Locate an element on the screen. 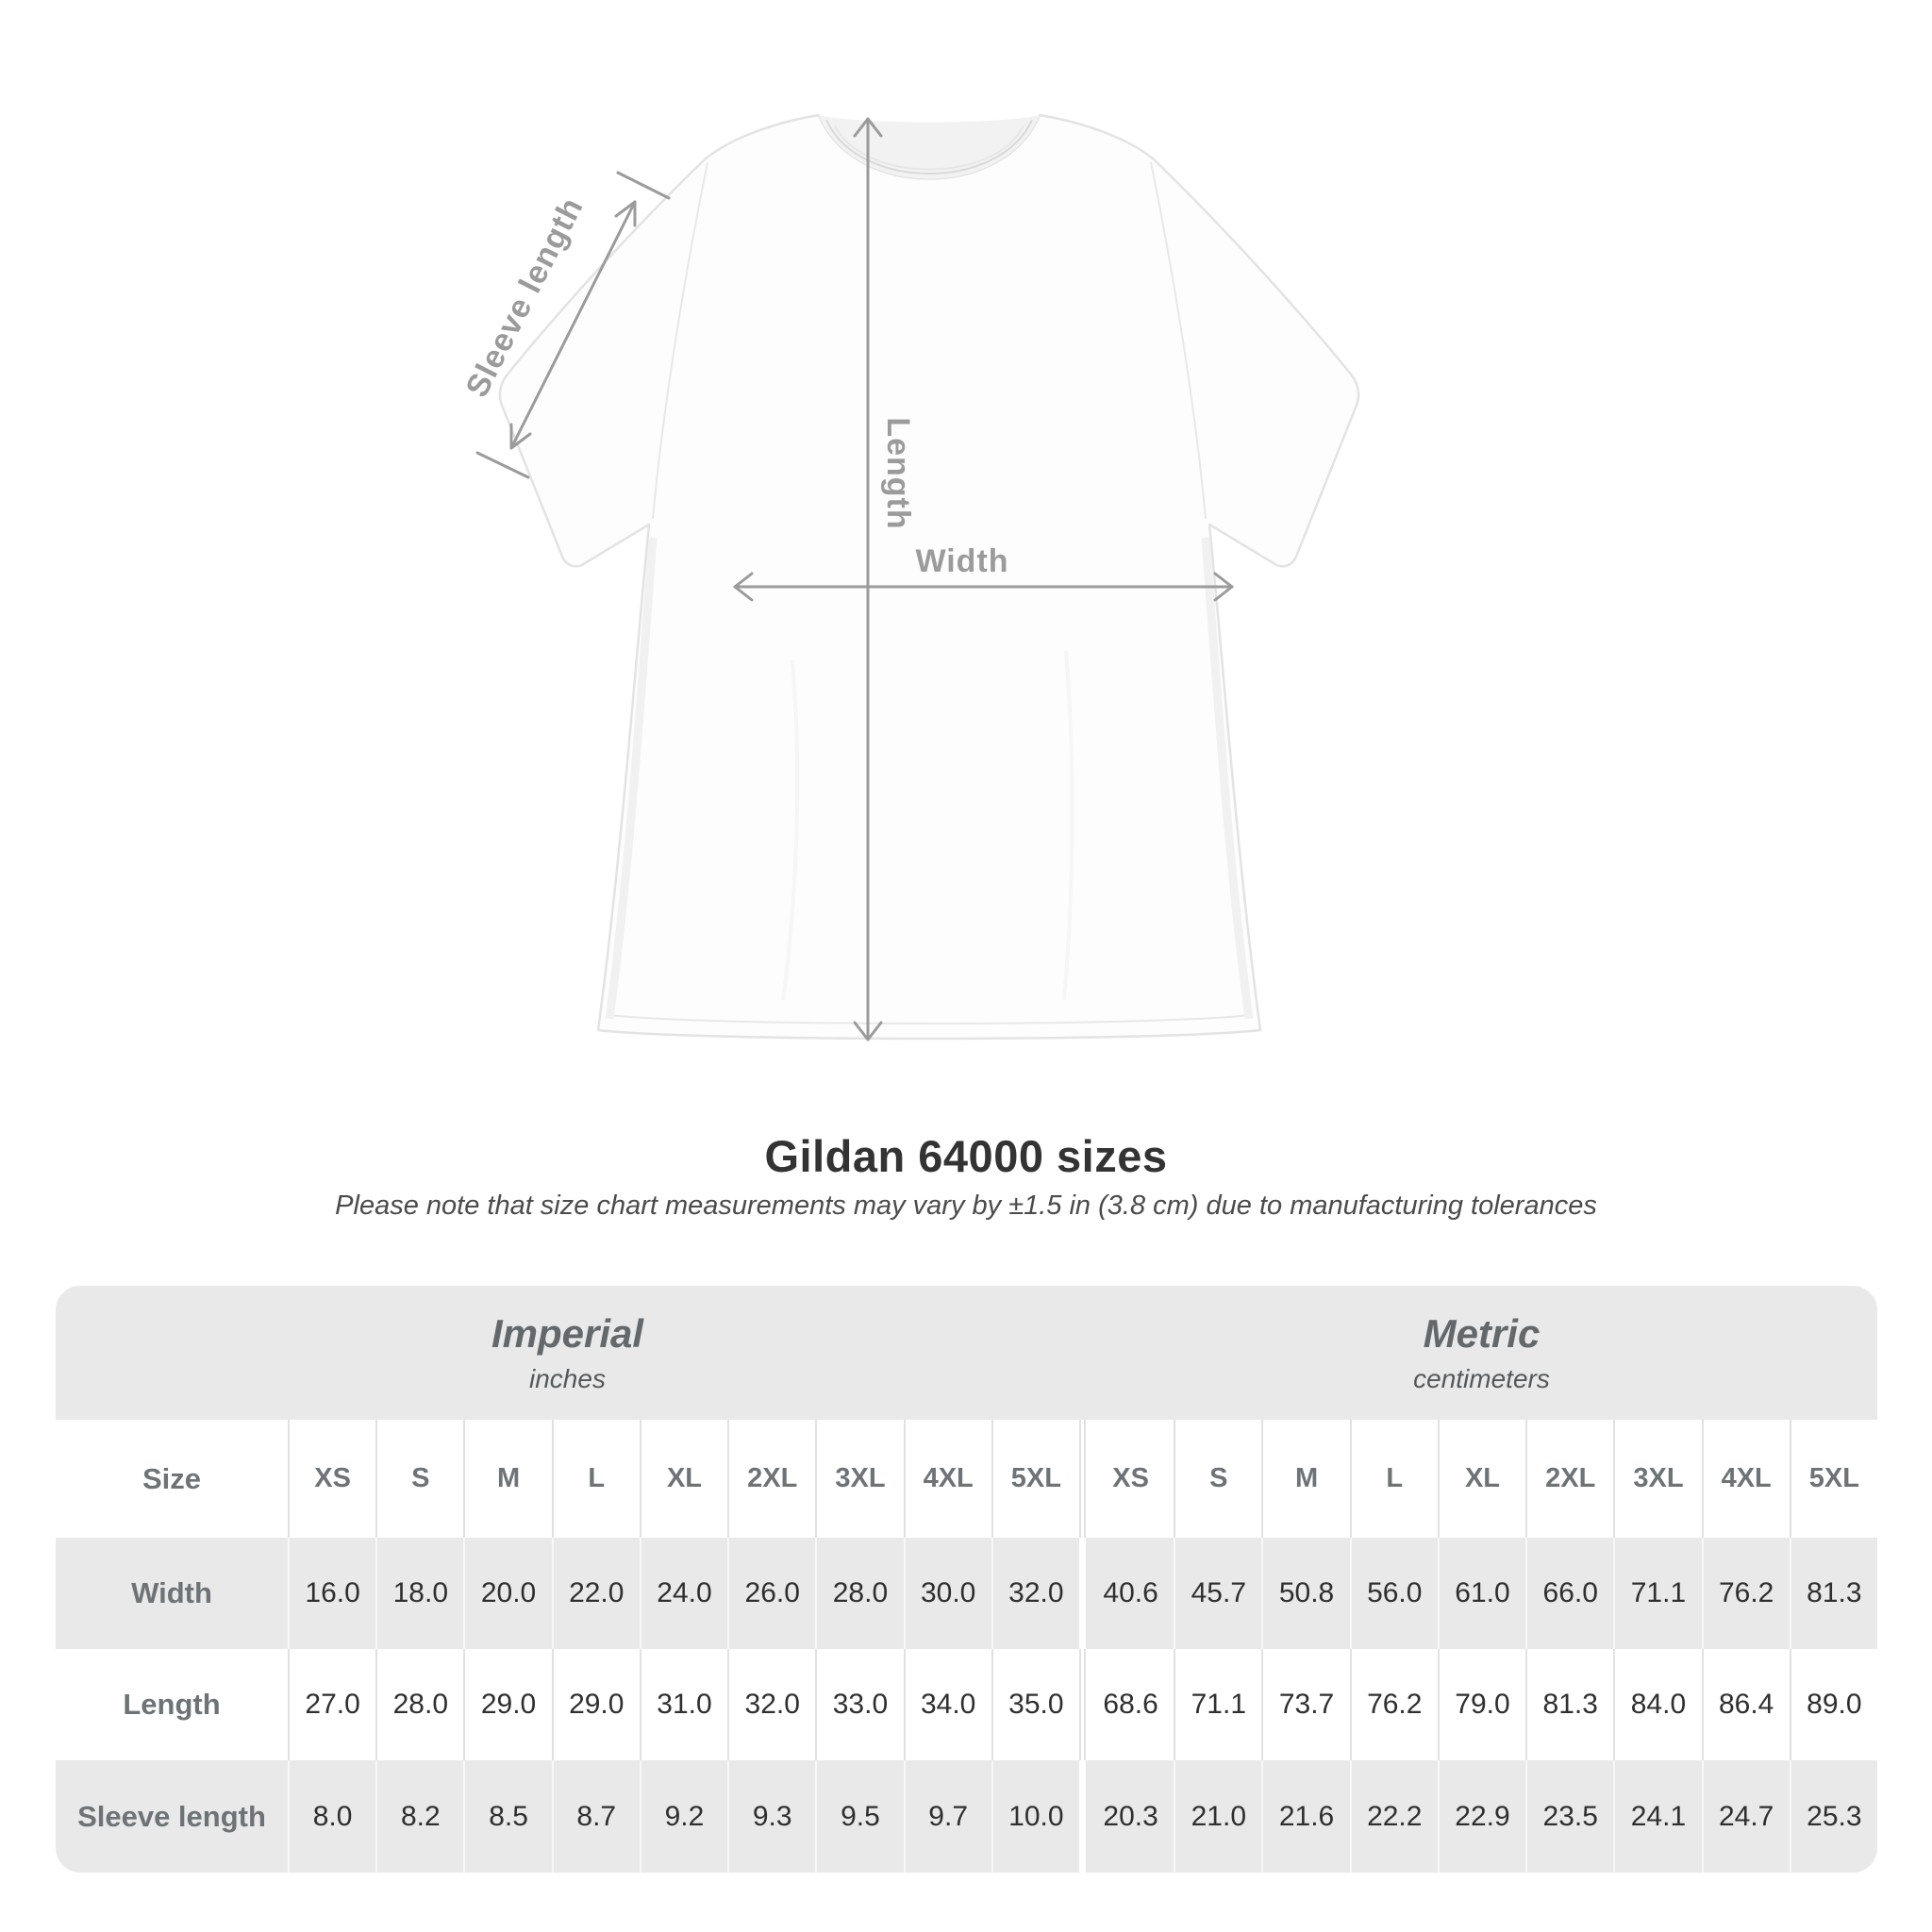  width-imp-xs: 16.0 is located at coordinates (332, 1594).